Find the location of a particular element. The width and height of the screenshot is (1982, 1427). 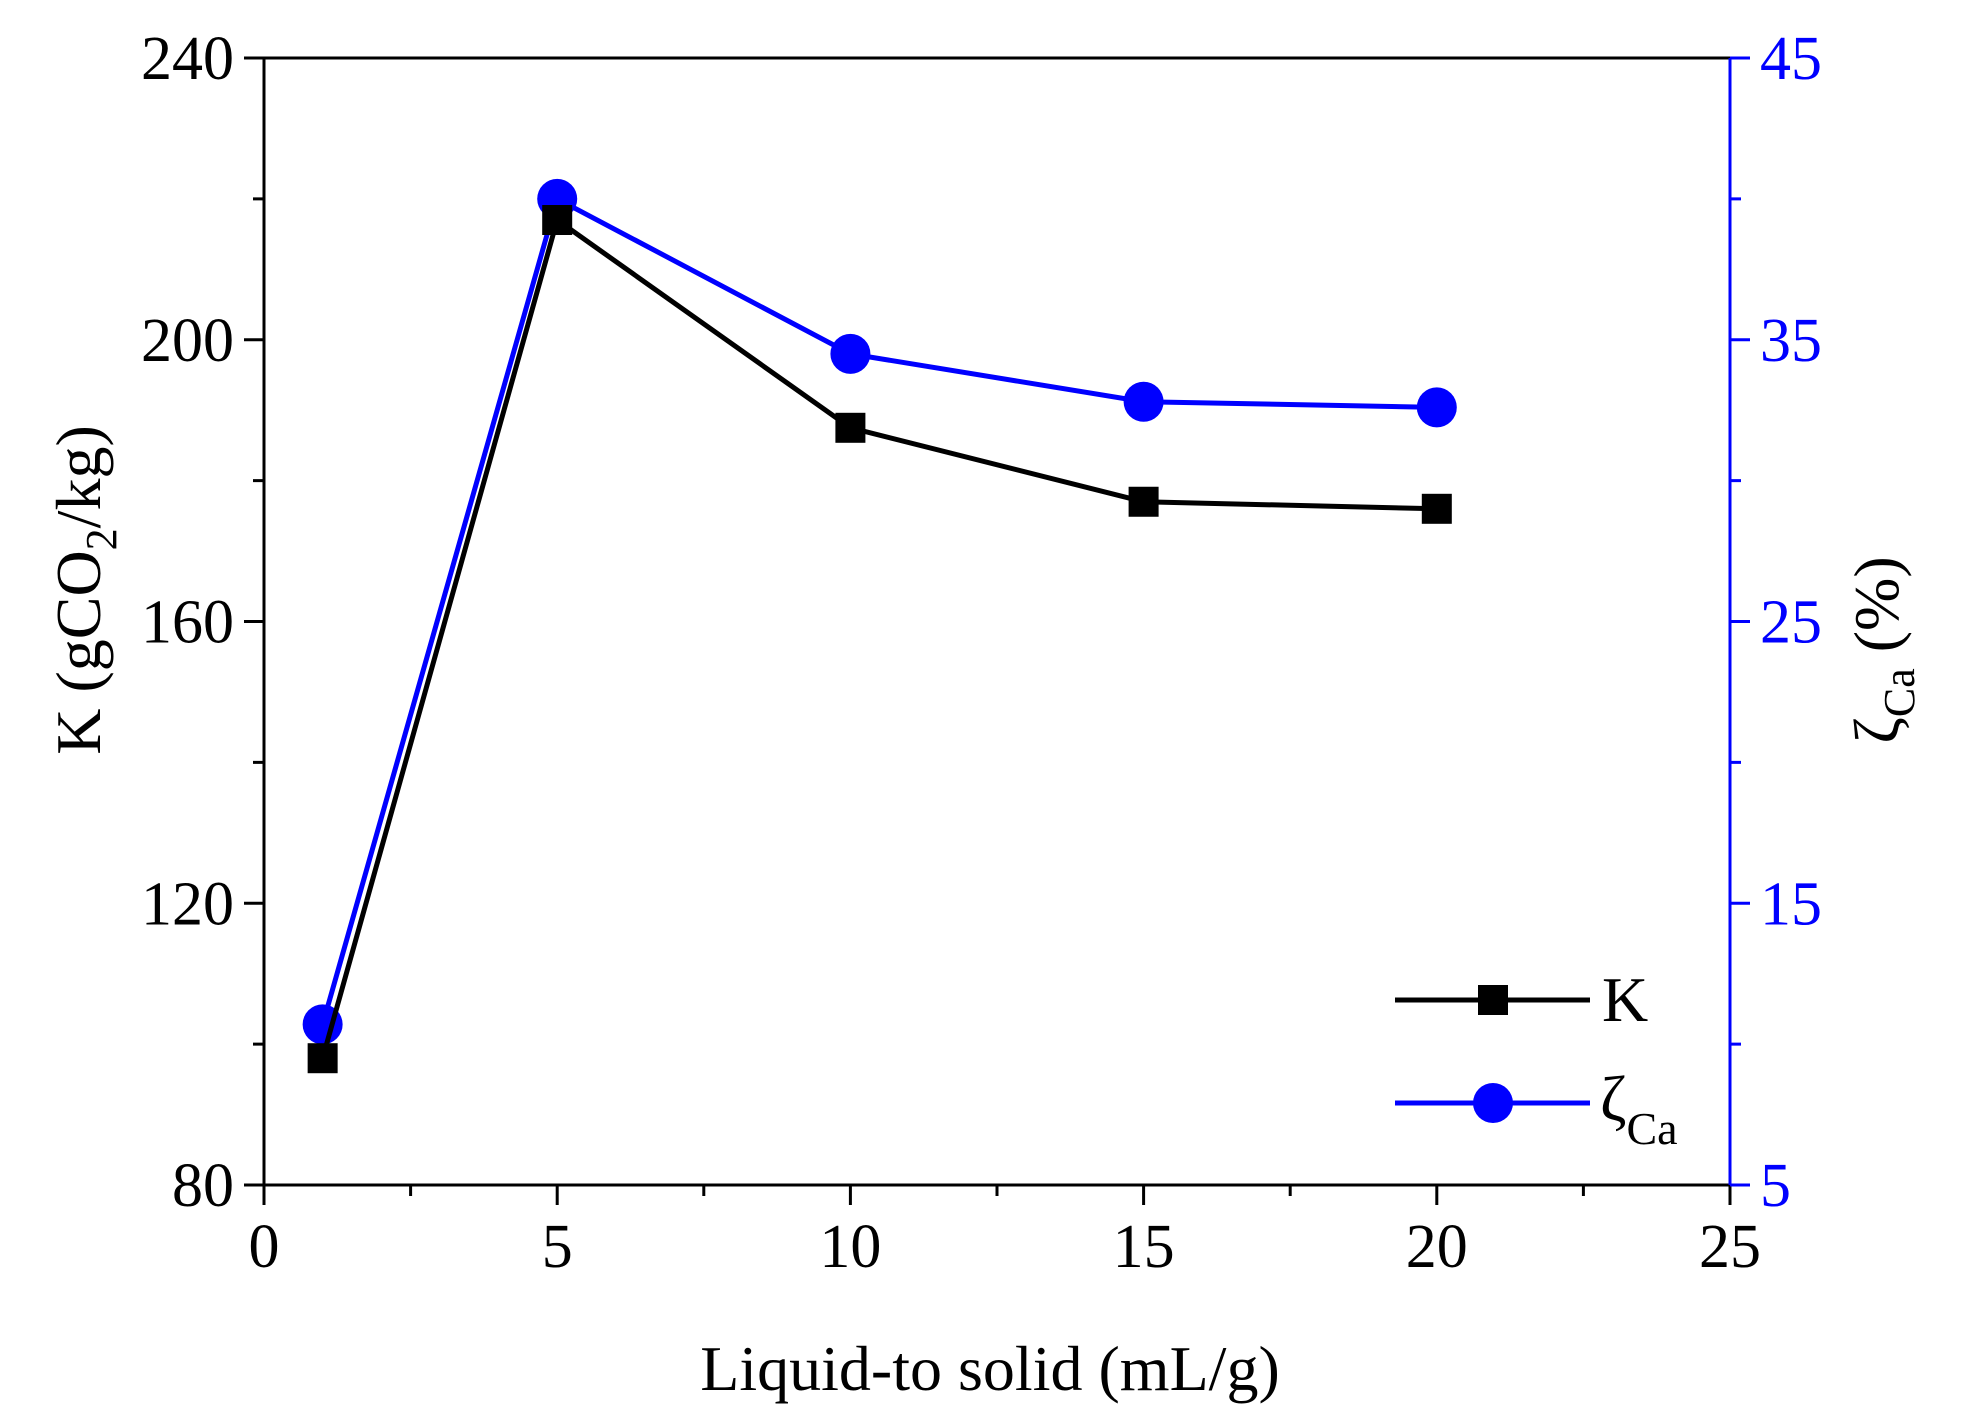

x-tick-label: 15 is located at coordinates (1144, 1247).